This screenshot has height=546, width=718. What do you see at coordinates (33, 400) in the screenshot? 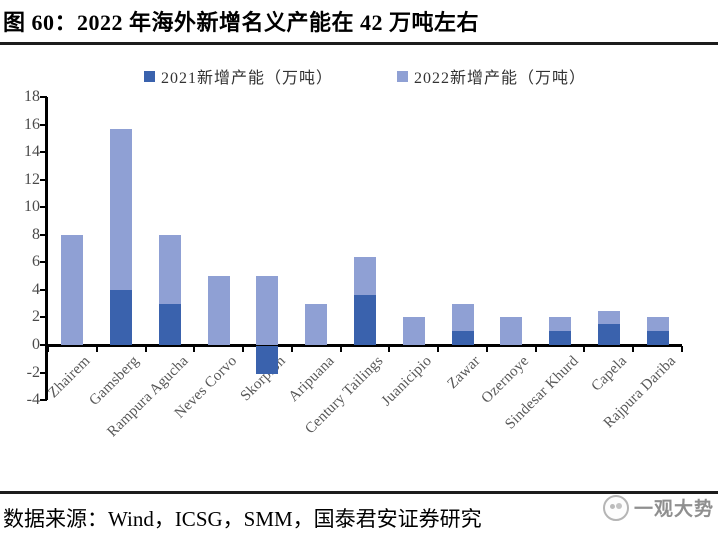
I see `y-axis-tick-label: -4` at bounding box center [33, 400].